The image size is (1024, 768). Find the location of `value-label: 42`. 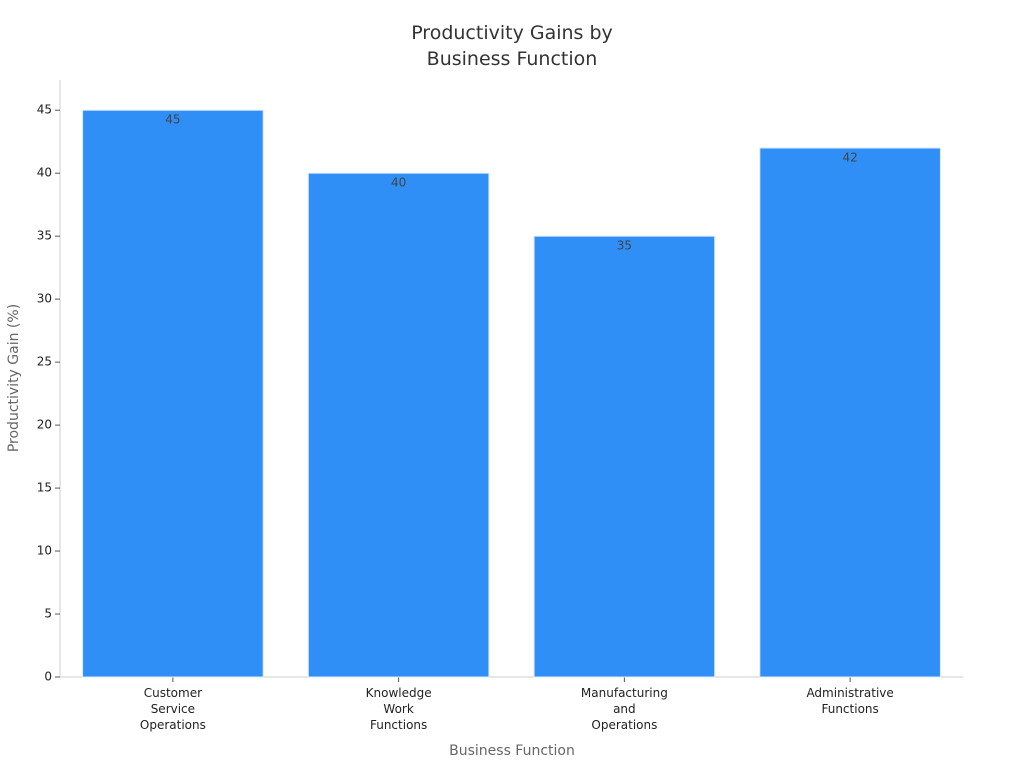

value-label: 42 is located at coordinates (849, 158).